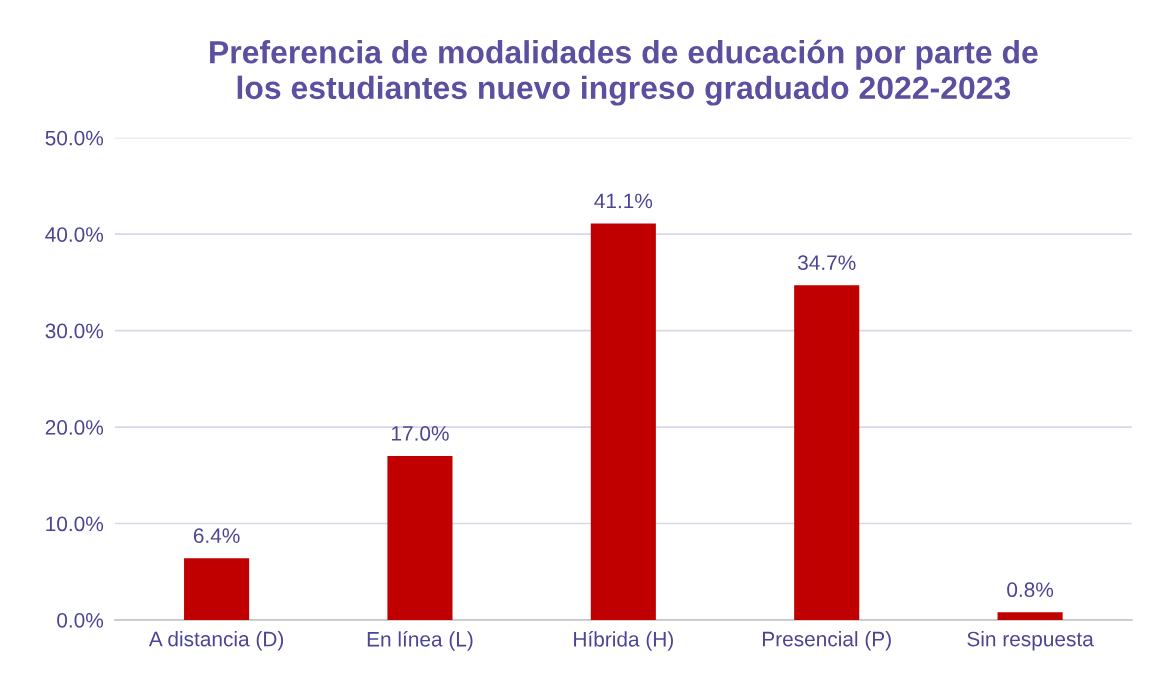  What do you see at coordinates (624, 72) in the screenshot?
I see `chart-title: Preferencia de modalidades de educación por parte de los estudiantes nuevo ingreso graduado 2022-2023` at bounding box center [624, 72].